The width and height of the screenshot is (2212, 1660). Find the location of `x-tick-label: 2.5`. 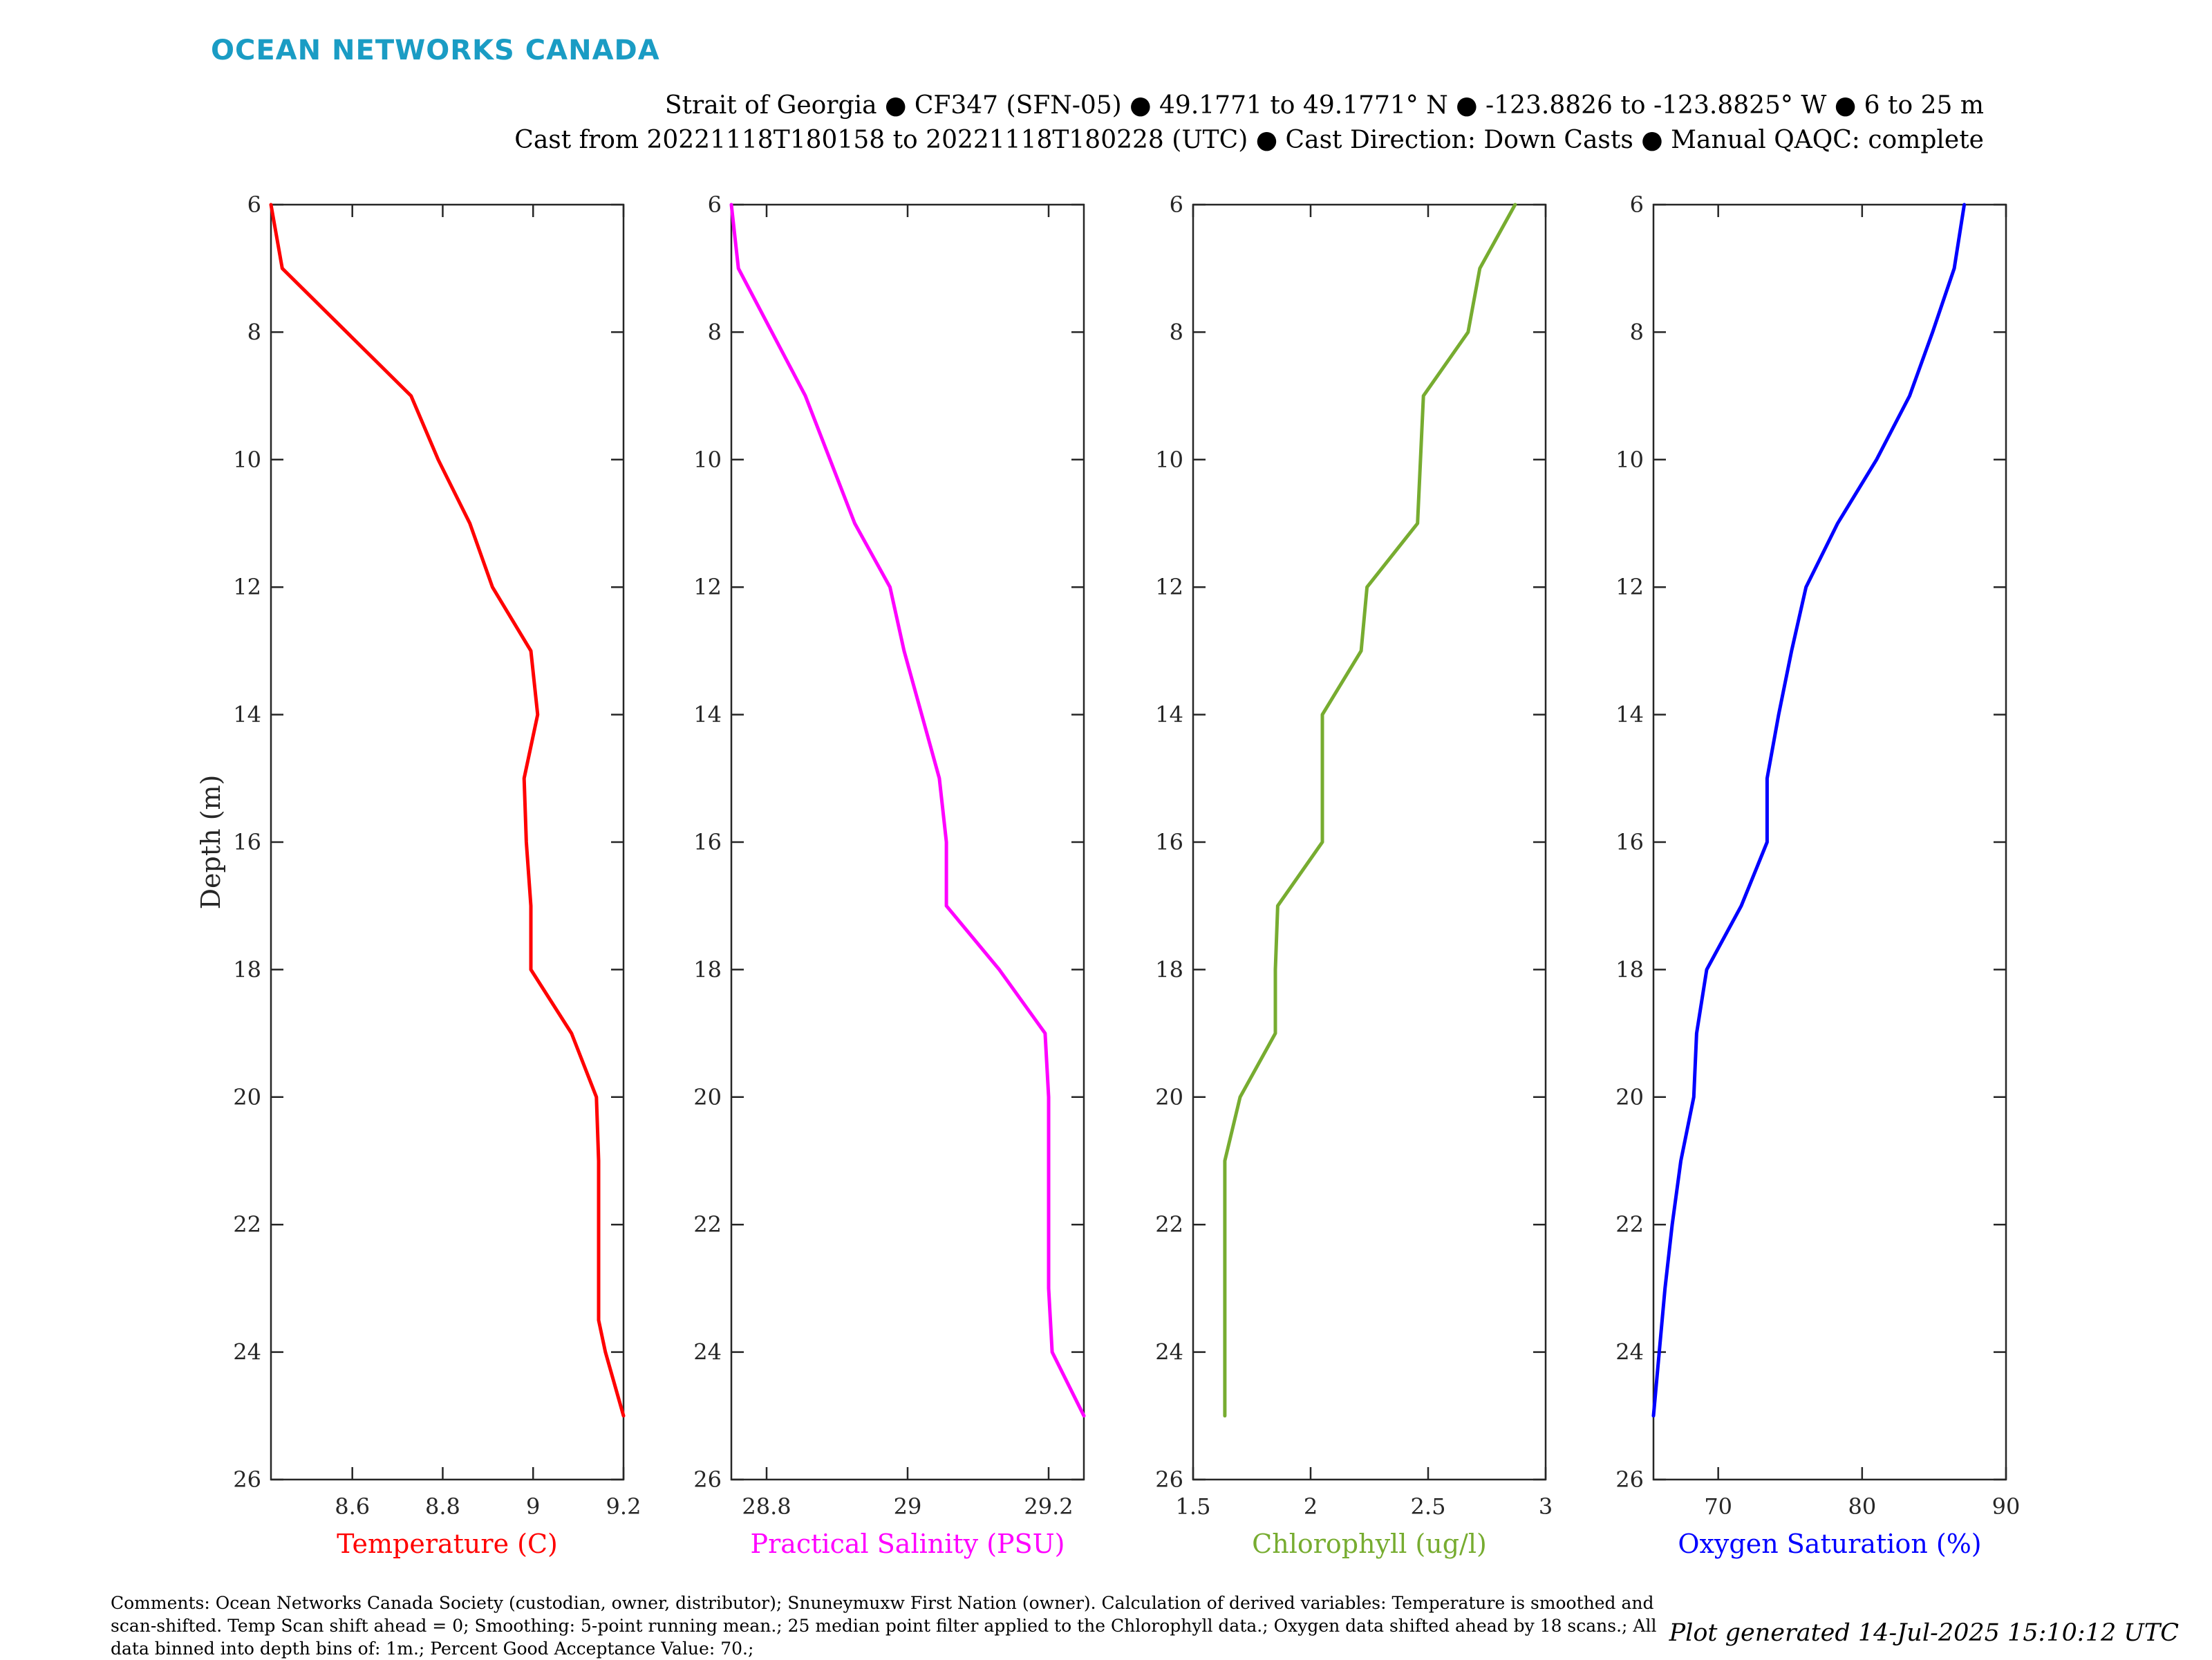

x-tick-label: 2.5 is located at coordinates (1428, 1506).